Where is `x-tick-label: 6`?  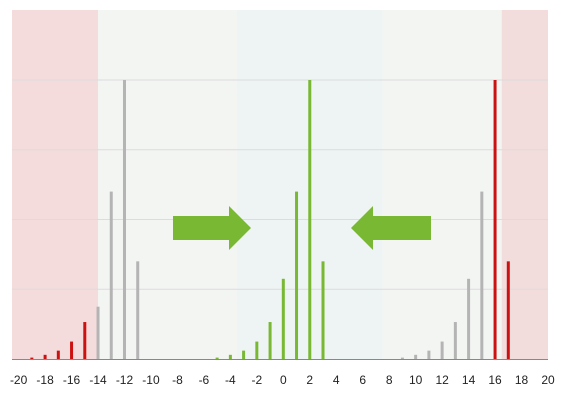
x-tick-label: 6 is located at coordinates (362, 380).